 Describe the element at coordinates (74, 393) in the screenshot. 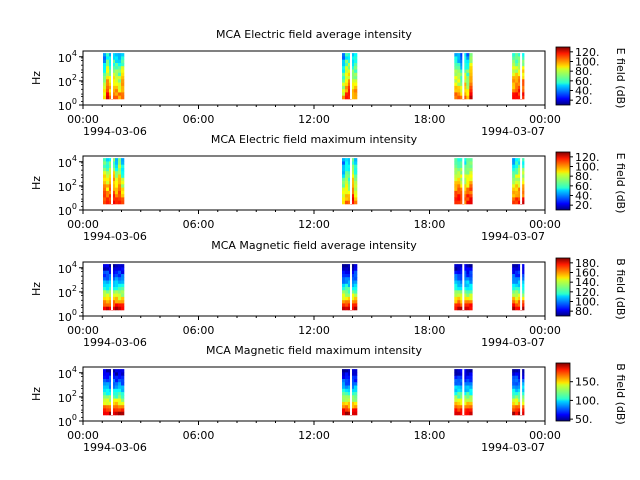

I see `y-tick-exponent: 2` at that location.